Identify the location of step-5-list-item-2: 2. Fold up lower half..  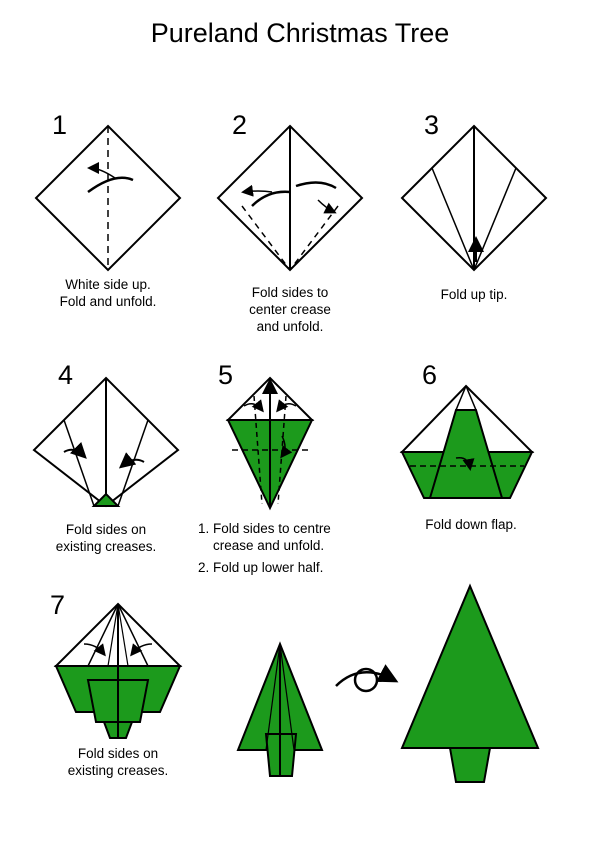
(261, 567).